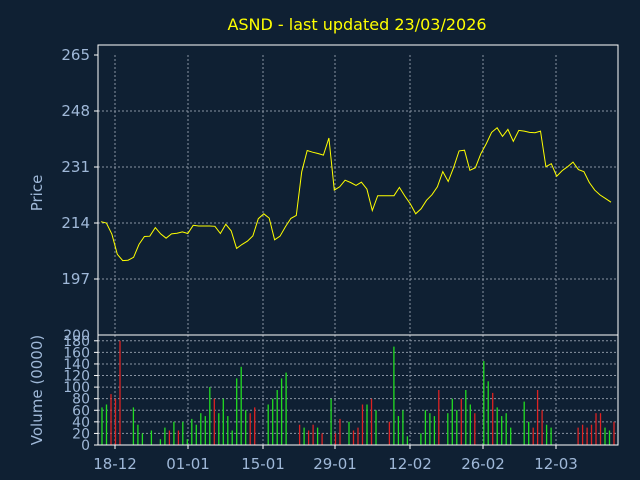  Describe the element at coordinates (85, 446) in the screenshot. I see `volume-tick-label: 0` at that location.